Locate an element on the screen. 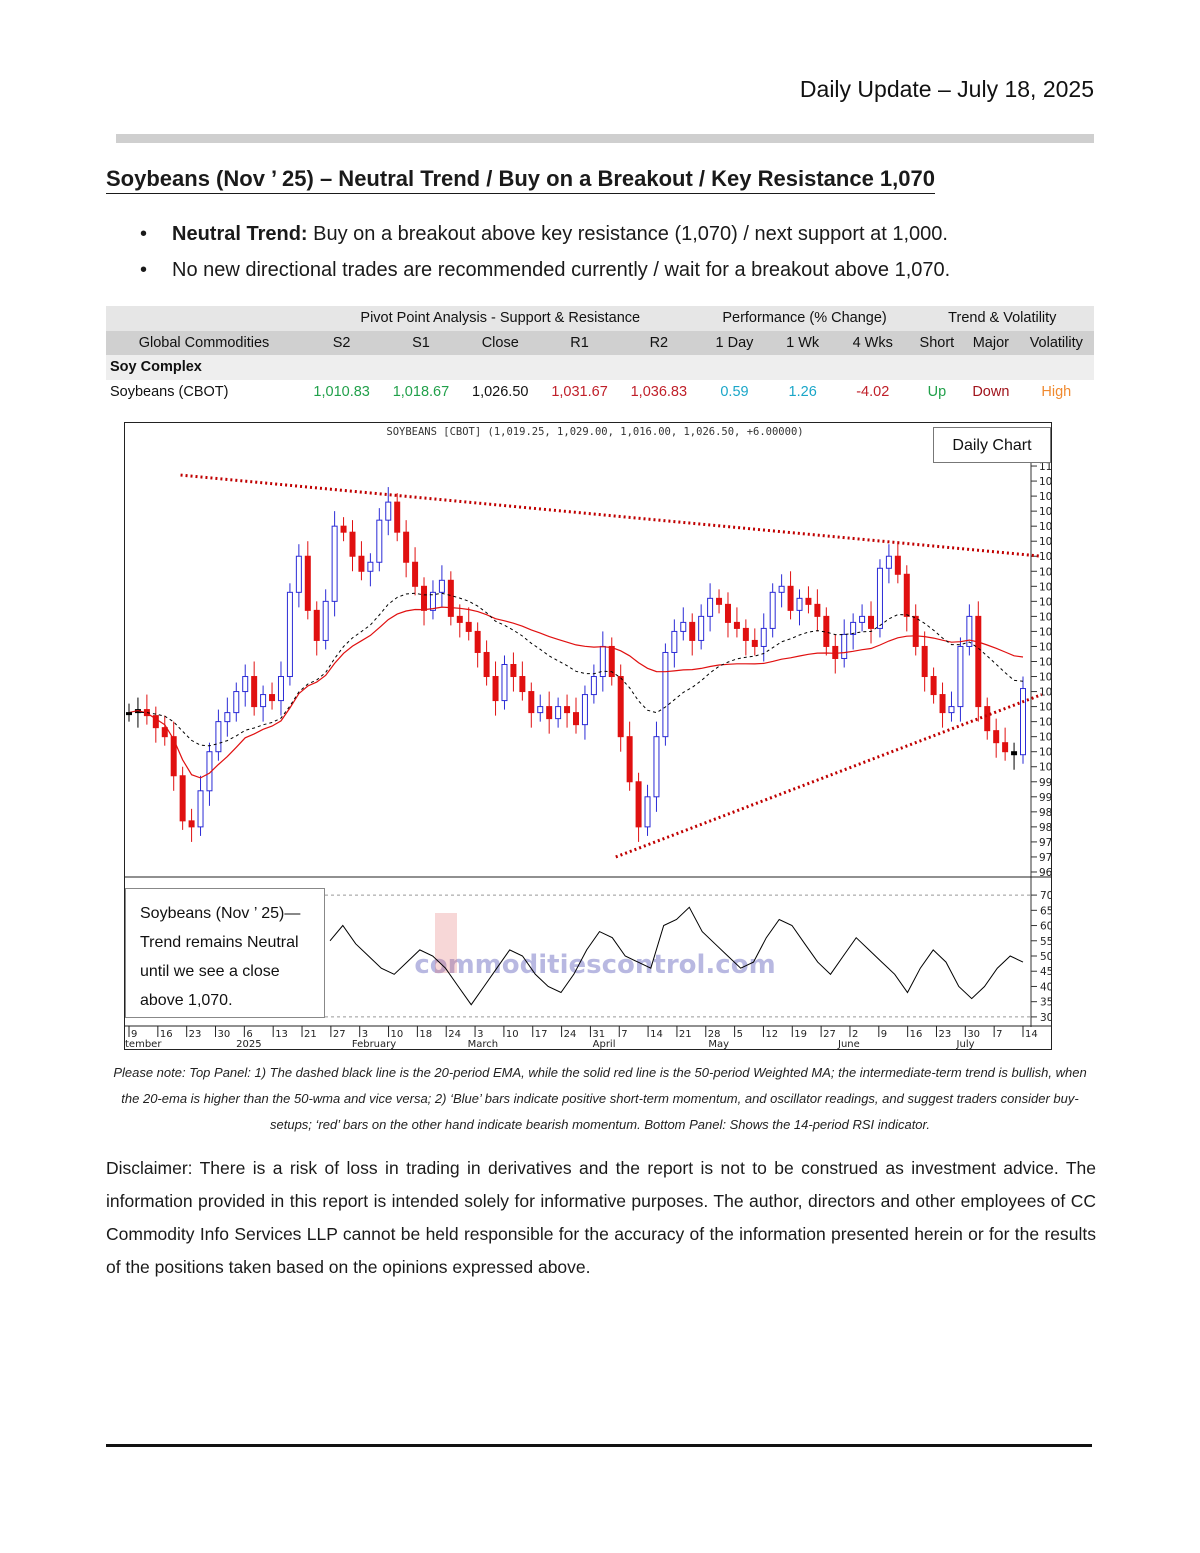 This screenshot has height=1553, width=1200. daily-chart-badge: Daily Chart is located at coordinates (992, 445).